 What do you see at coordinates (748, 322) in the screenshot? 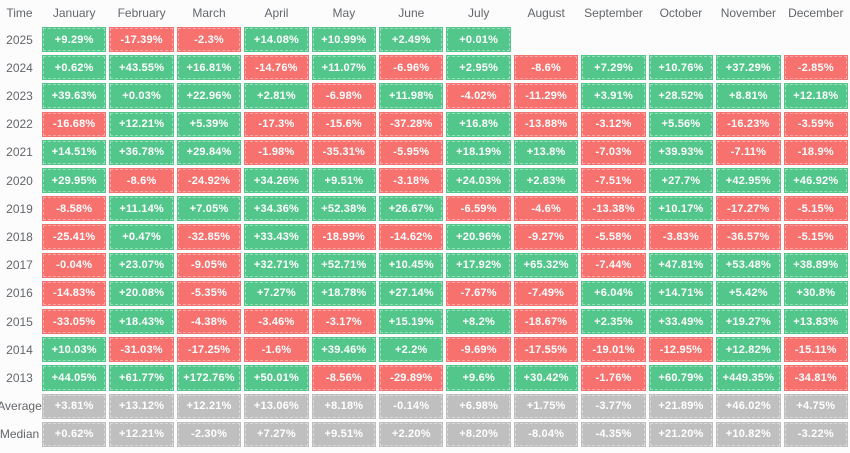
I see `return-cell-2015-november: +19.27%` at bounding box center [748, 322].